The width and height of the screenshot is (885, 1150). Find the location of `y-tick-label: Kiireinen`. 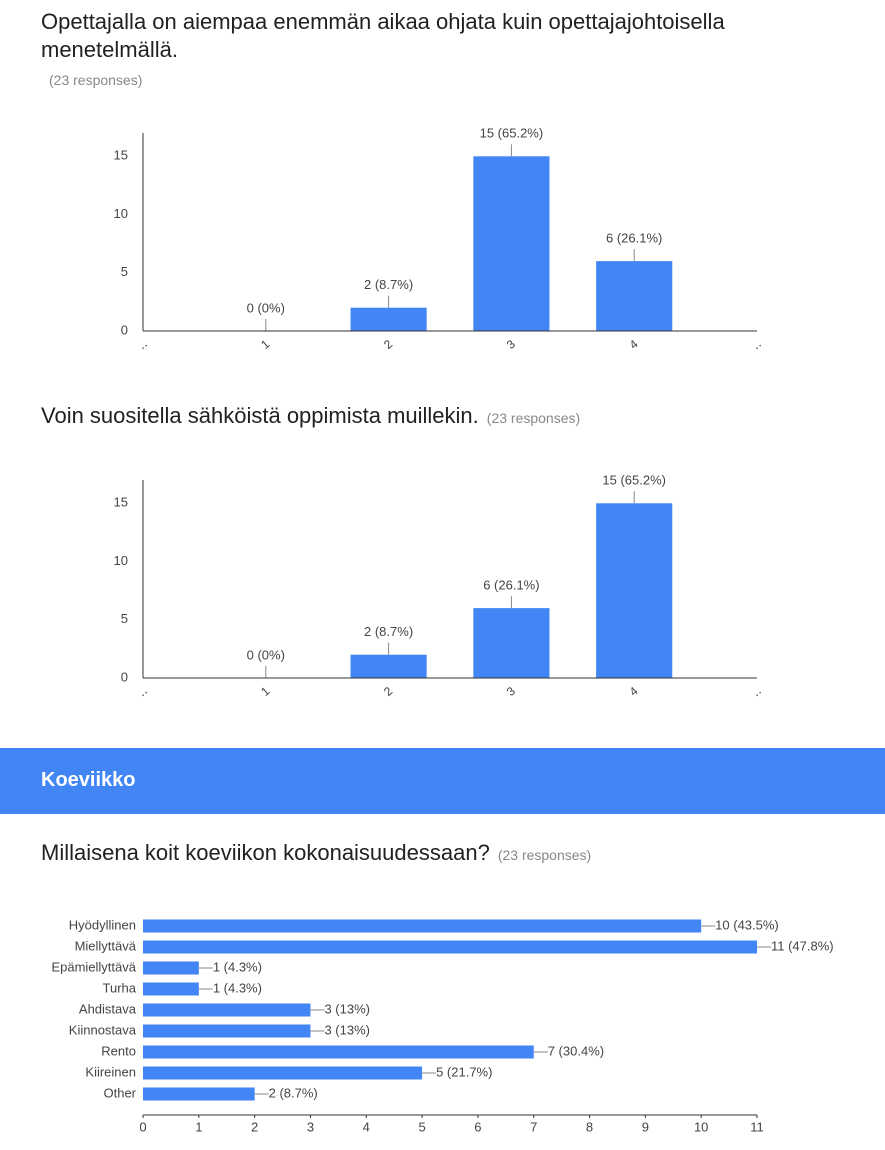

y-tick-label: Kiireinen is located at coordinates (110, 1071).